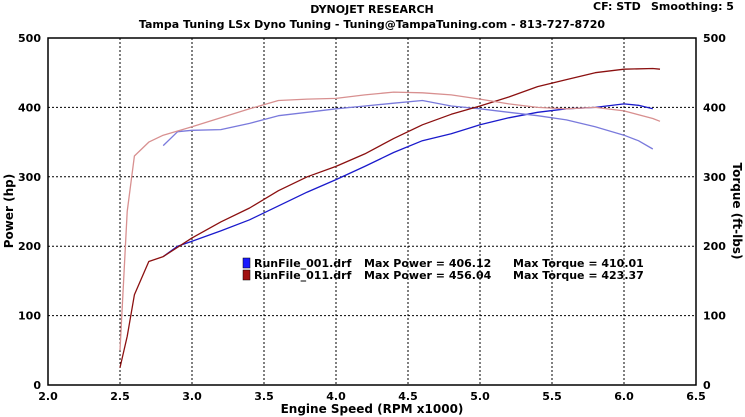  I want to click on x-tick-5: 4.5, so click(408, 396).